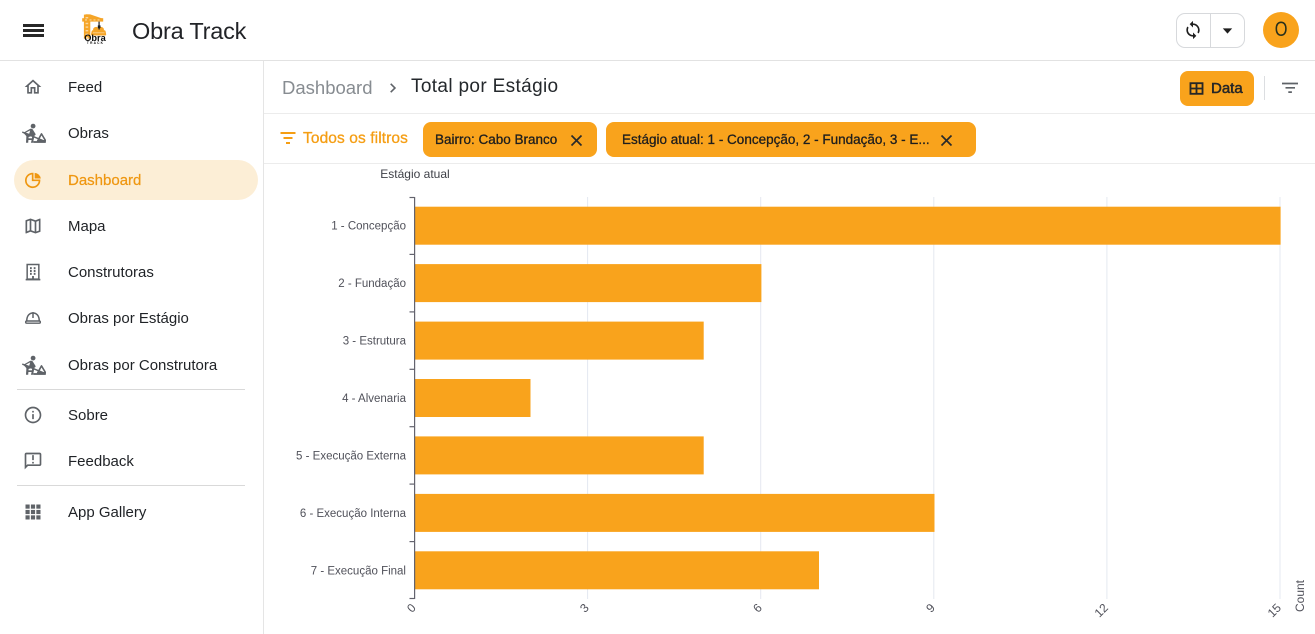  What do you see at coordinates (584, 608) in the screenshot?
I see `svg-text: 3` at bounding box center [584, 608].